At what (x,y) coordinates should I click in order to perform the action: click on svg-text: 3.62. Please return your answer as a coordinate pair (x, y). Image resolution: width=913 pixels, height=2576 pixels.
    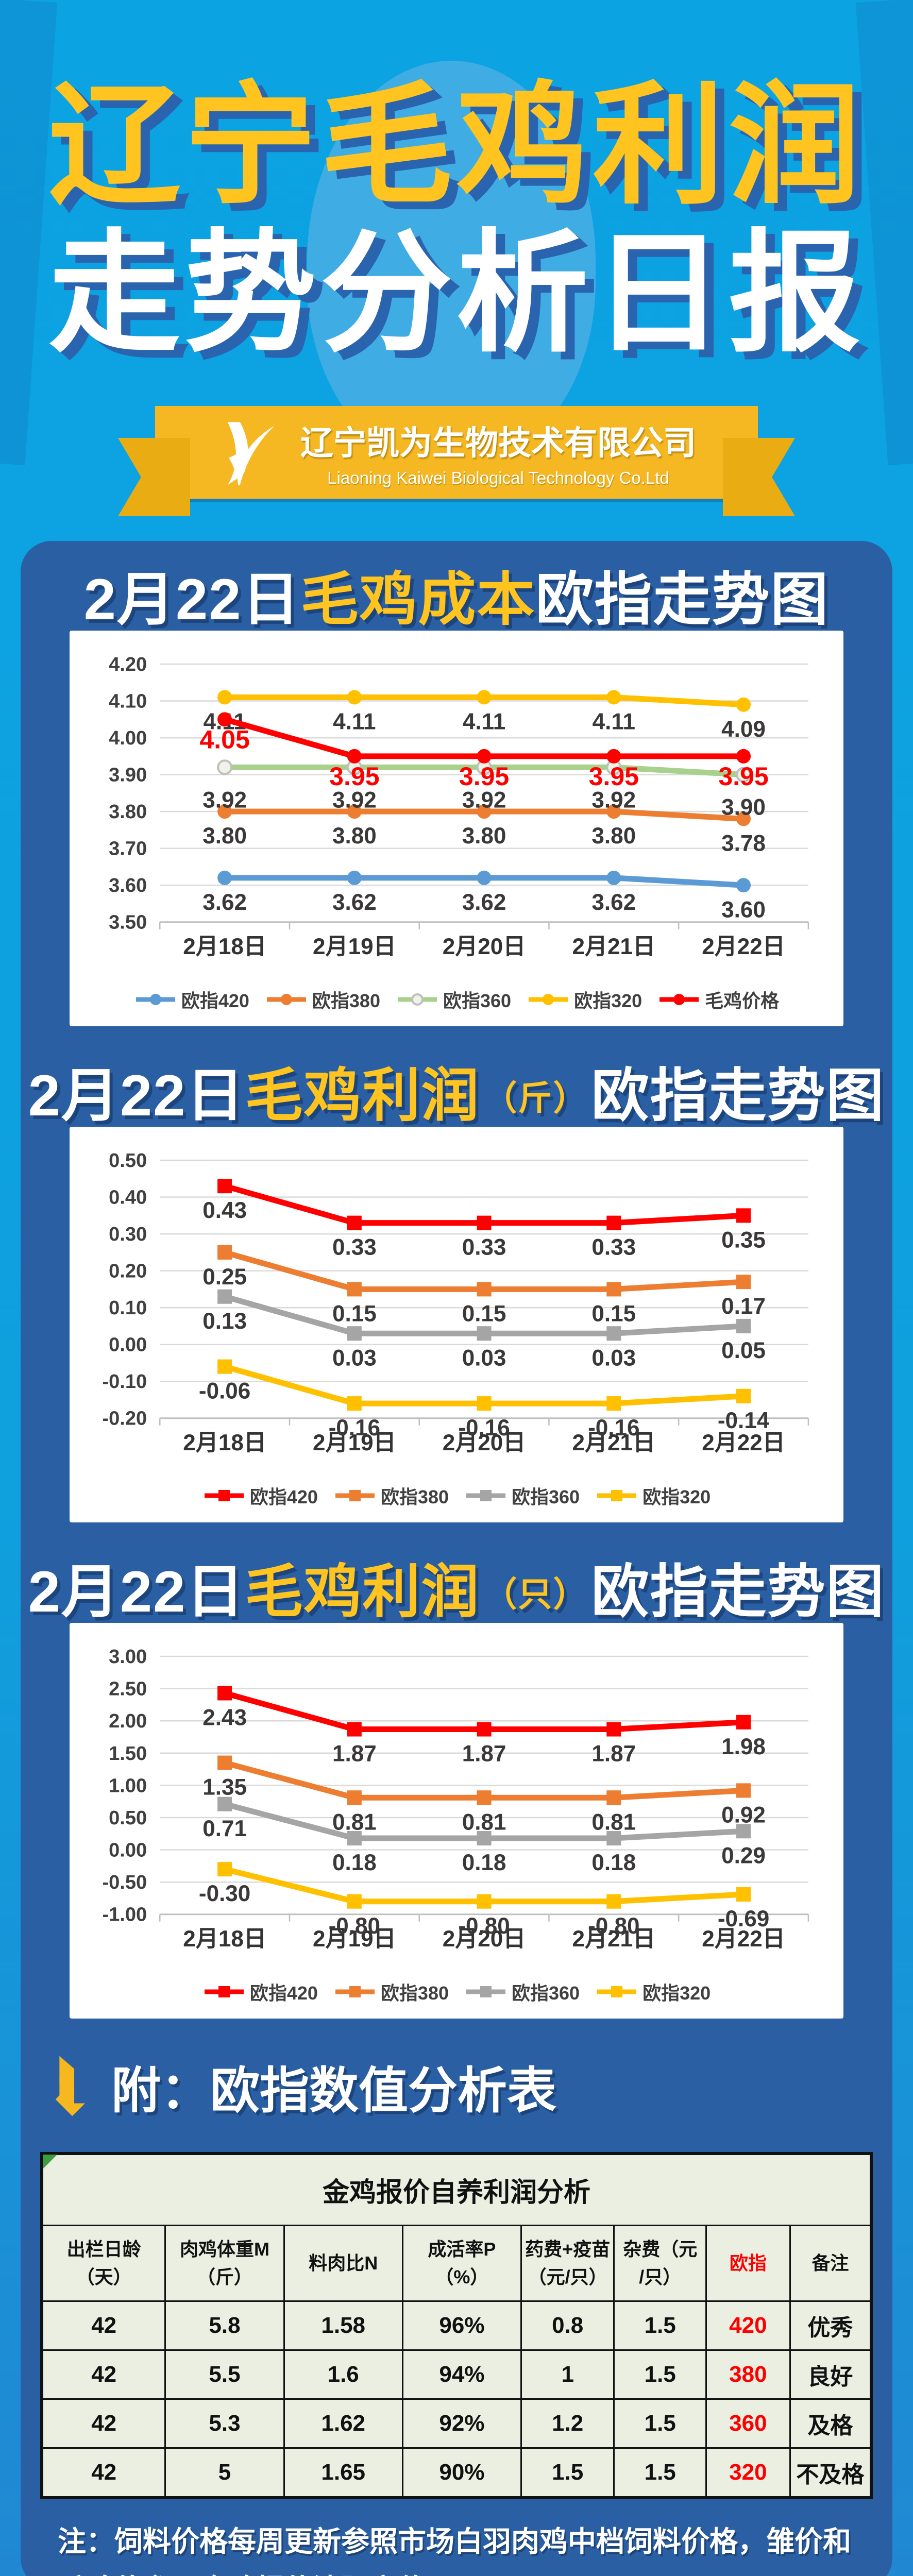
    Looking at the image, I should click on (225, 902).